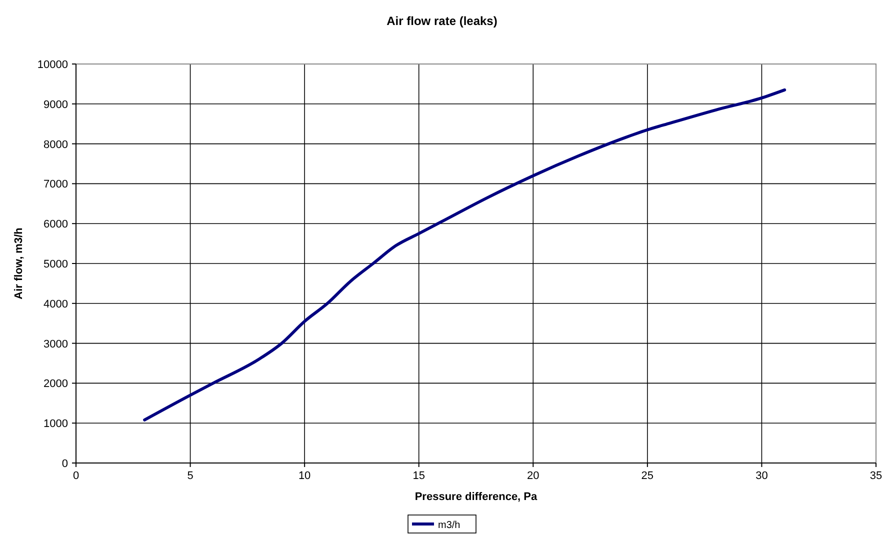 The width and height of the screenshot is (884, 543). Describe the element at coordinates (56, 144) in the screenshot. I see `y-tick-label: 8000` at that location.